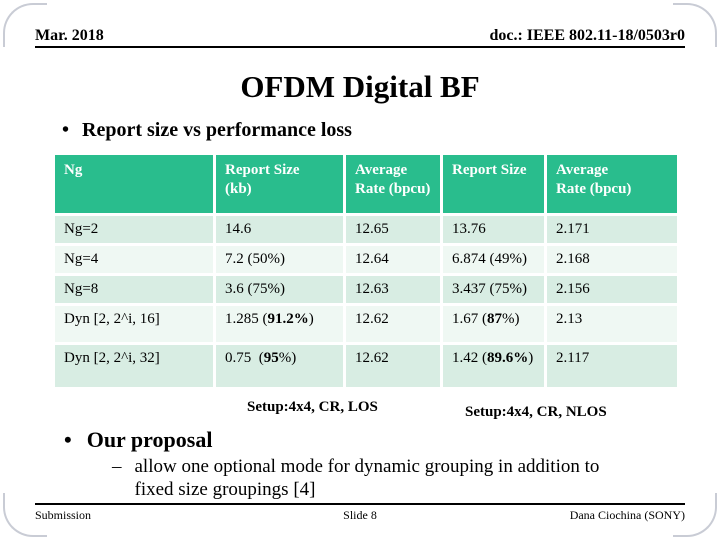 This screenshot has width=720, height=540. Describe the element at coordinates (255, 289) in the screenshot. I see `cell-text: 3.6 (75%)` at that location.